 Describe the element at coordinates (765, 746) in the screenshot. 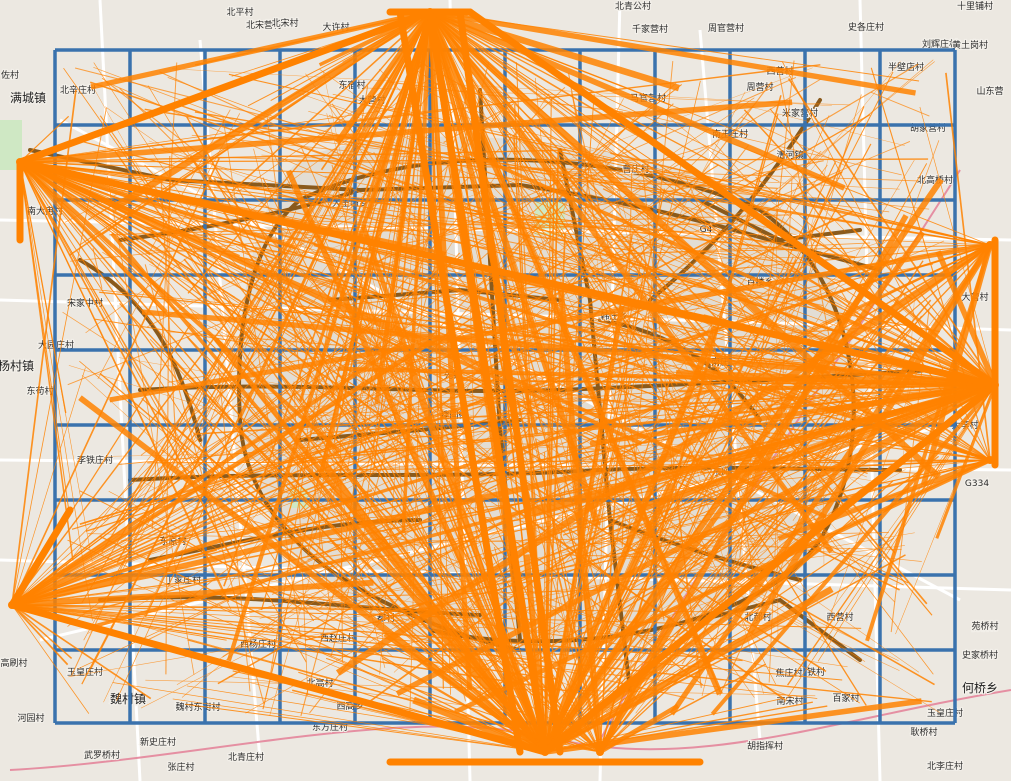

I see `place-label: 胡指挥村` at that location.